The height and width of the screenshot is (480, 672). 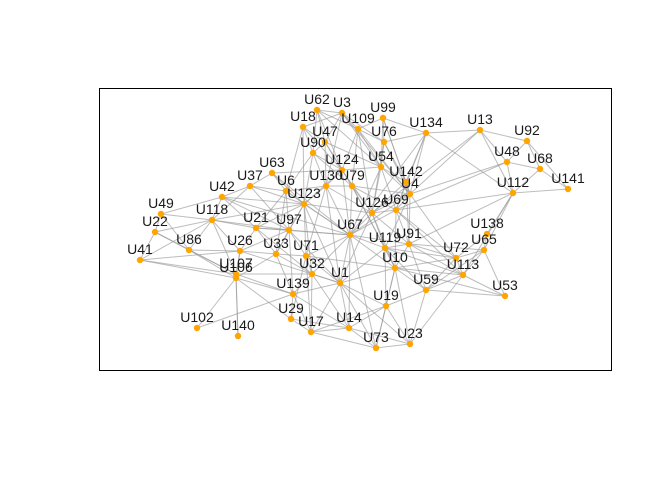 I want to click on edge-U18-U90, so click(x=308, y=140).